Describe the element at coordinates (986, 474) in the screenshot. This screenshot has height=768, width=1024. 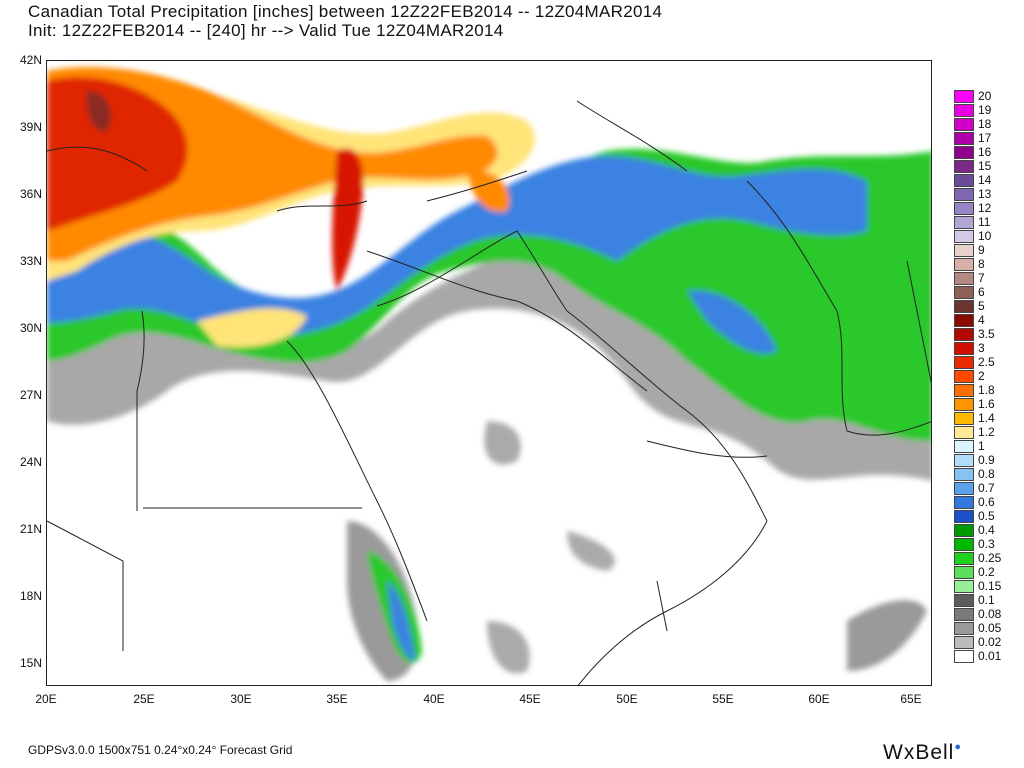
I see `legend-label: 0.8` at that location.